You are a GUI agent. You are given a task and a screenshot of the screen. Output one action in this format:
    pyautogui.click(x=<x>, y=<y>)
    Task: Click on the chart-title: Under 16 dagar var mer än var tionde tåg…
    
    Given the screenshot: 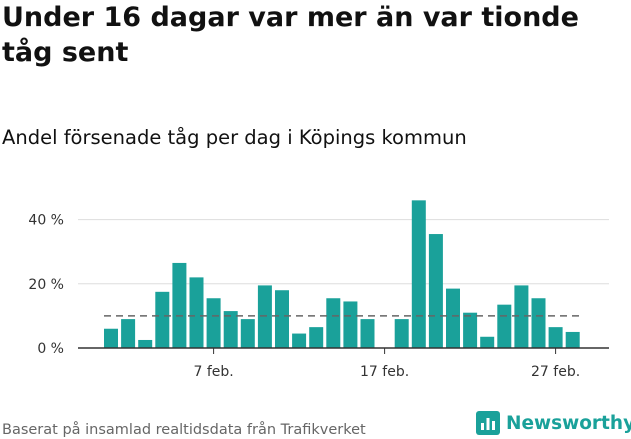 What is the action you would take?
    pyautogui.click(x=290, y=35)
    